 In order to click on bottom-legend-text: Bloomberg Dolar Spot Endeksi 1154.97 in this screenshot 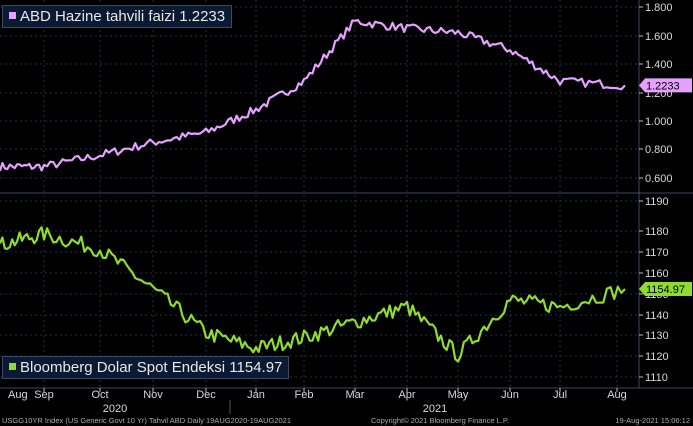, I will do `click(151, 367)`.